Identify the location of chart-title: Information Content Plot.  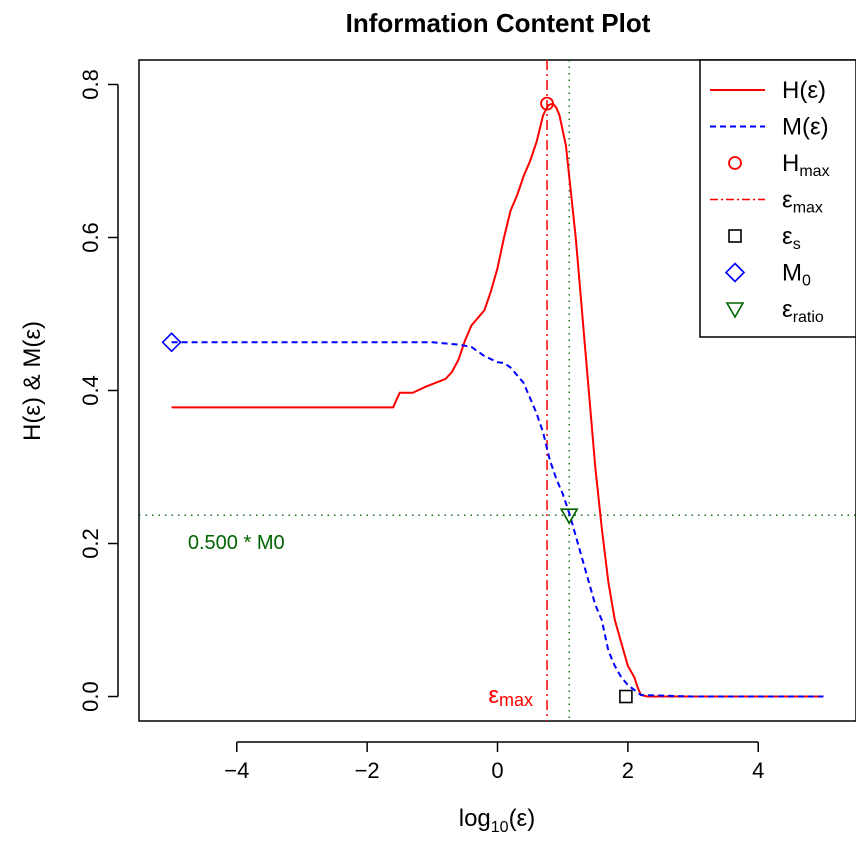
(498, 23).